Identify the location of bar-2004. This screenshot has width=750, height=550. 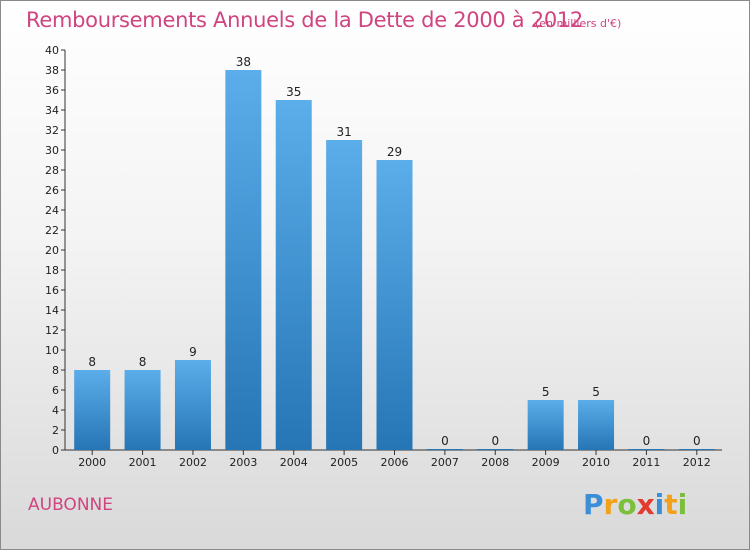
(293, 275).